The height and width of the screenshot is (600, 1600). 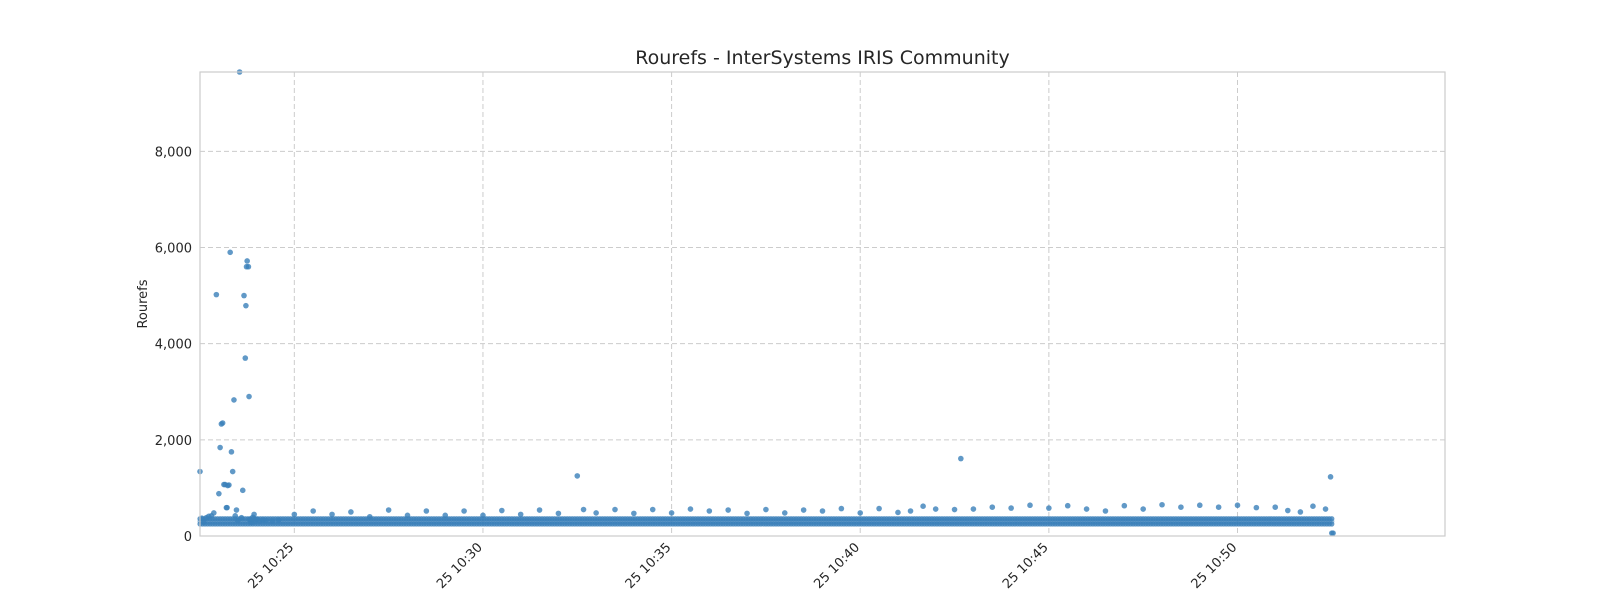 What do you see at coordinates (173, 152) in the screenshot?
I see `y-tick-label: 8,000` at bounding box center [173, 152].